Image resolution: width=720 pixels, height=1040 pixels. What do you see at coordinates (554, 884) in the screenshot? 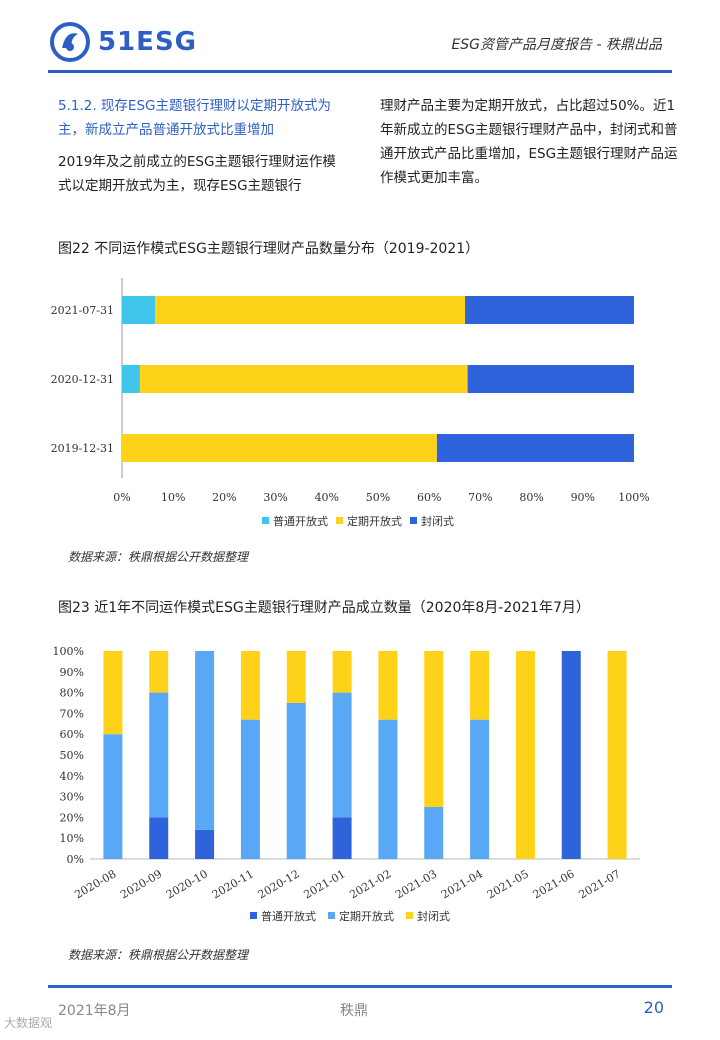
I see `x-tick-label: 2021-06` at bounding box center [554, 884].